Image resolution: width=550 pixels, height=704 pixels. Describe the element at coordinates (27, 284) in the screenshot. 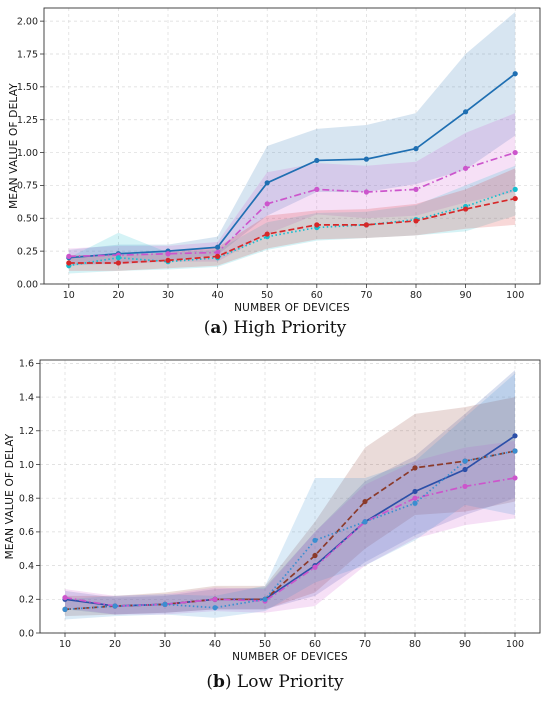

I see `y-tick-label-0.00: 0.00` at that location.